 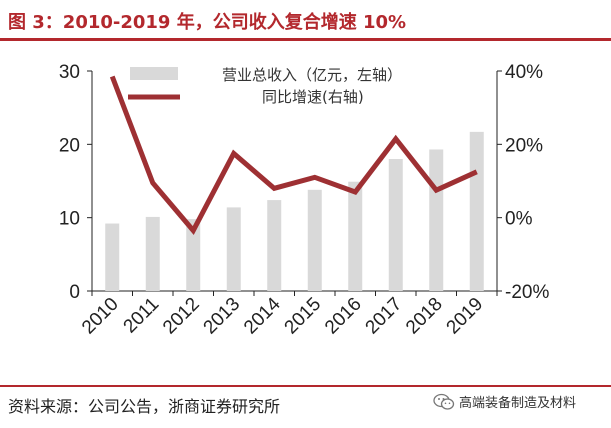 I want to click on x-tick-label: 2016, so click(x=343, y=316).